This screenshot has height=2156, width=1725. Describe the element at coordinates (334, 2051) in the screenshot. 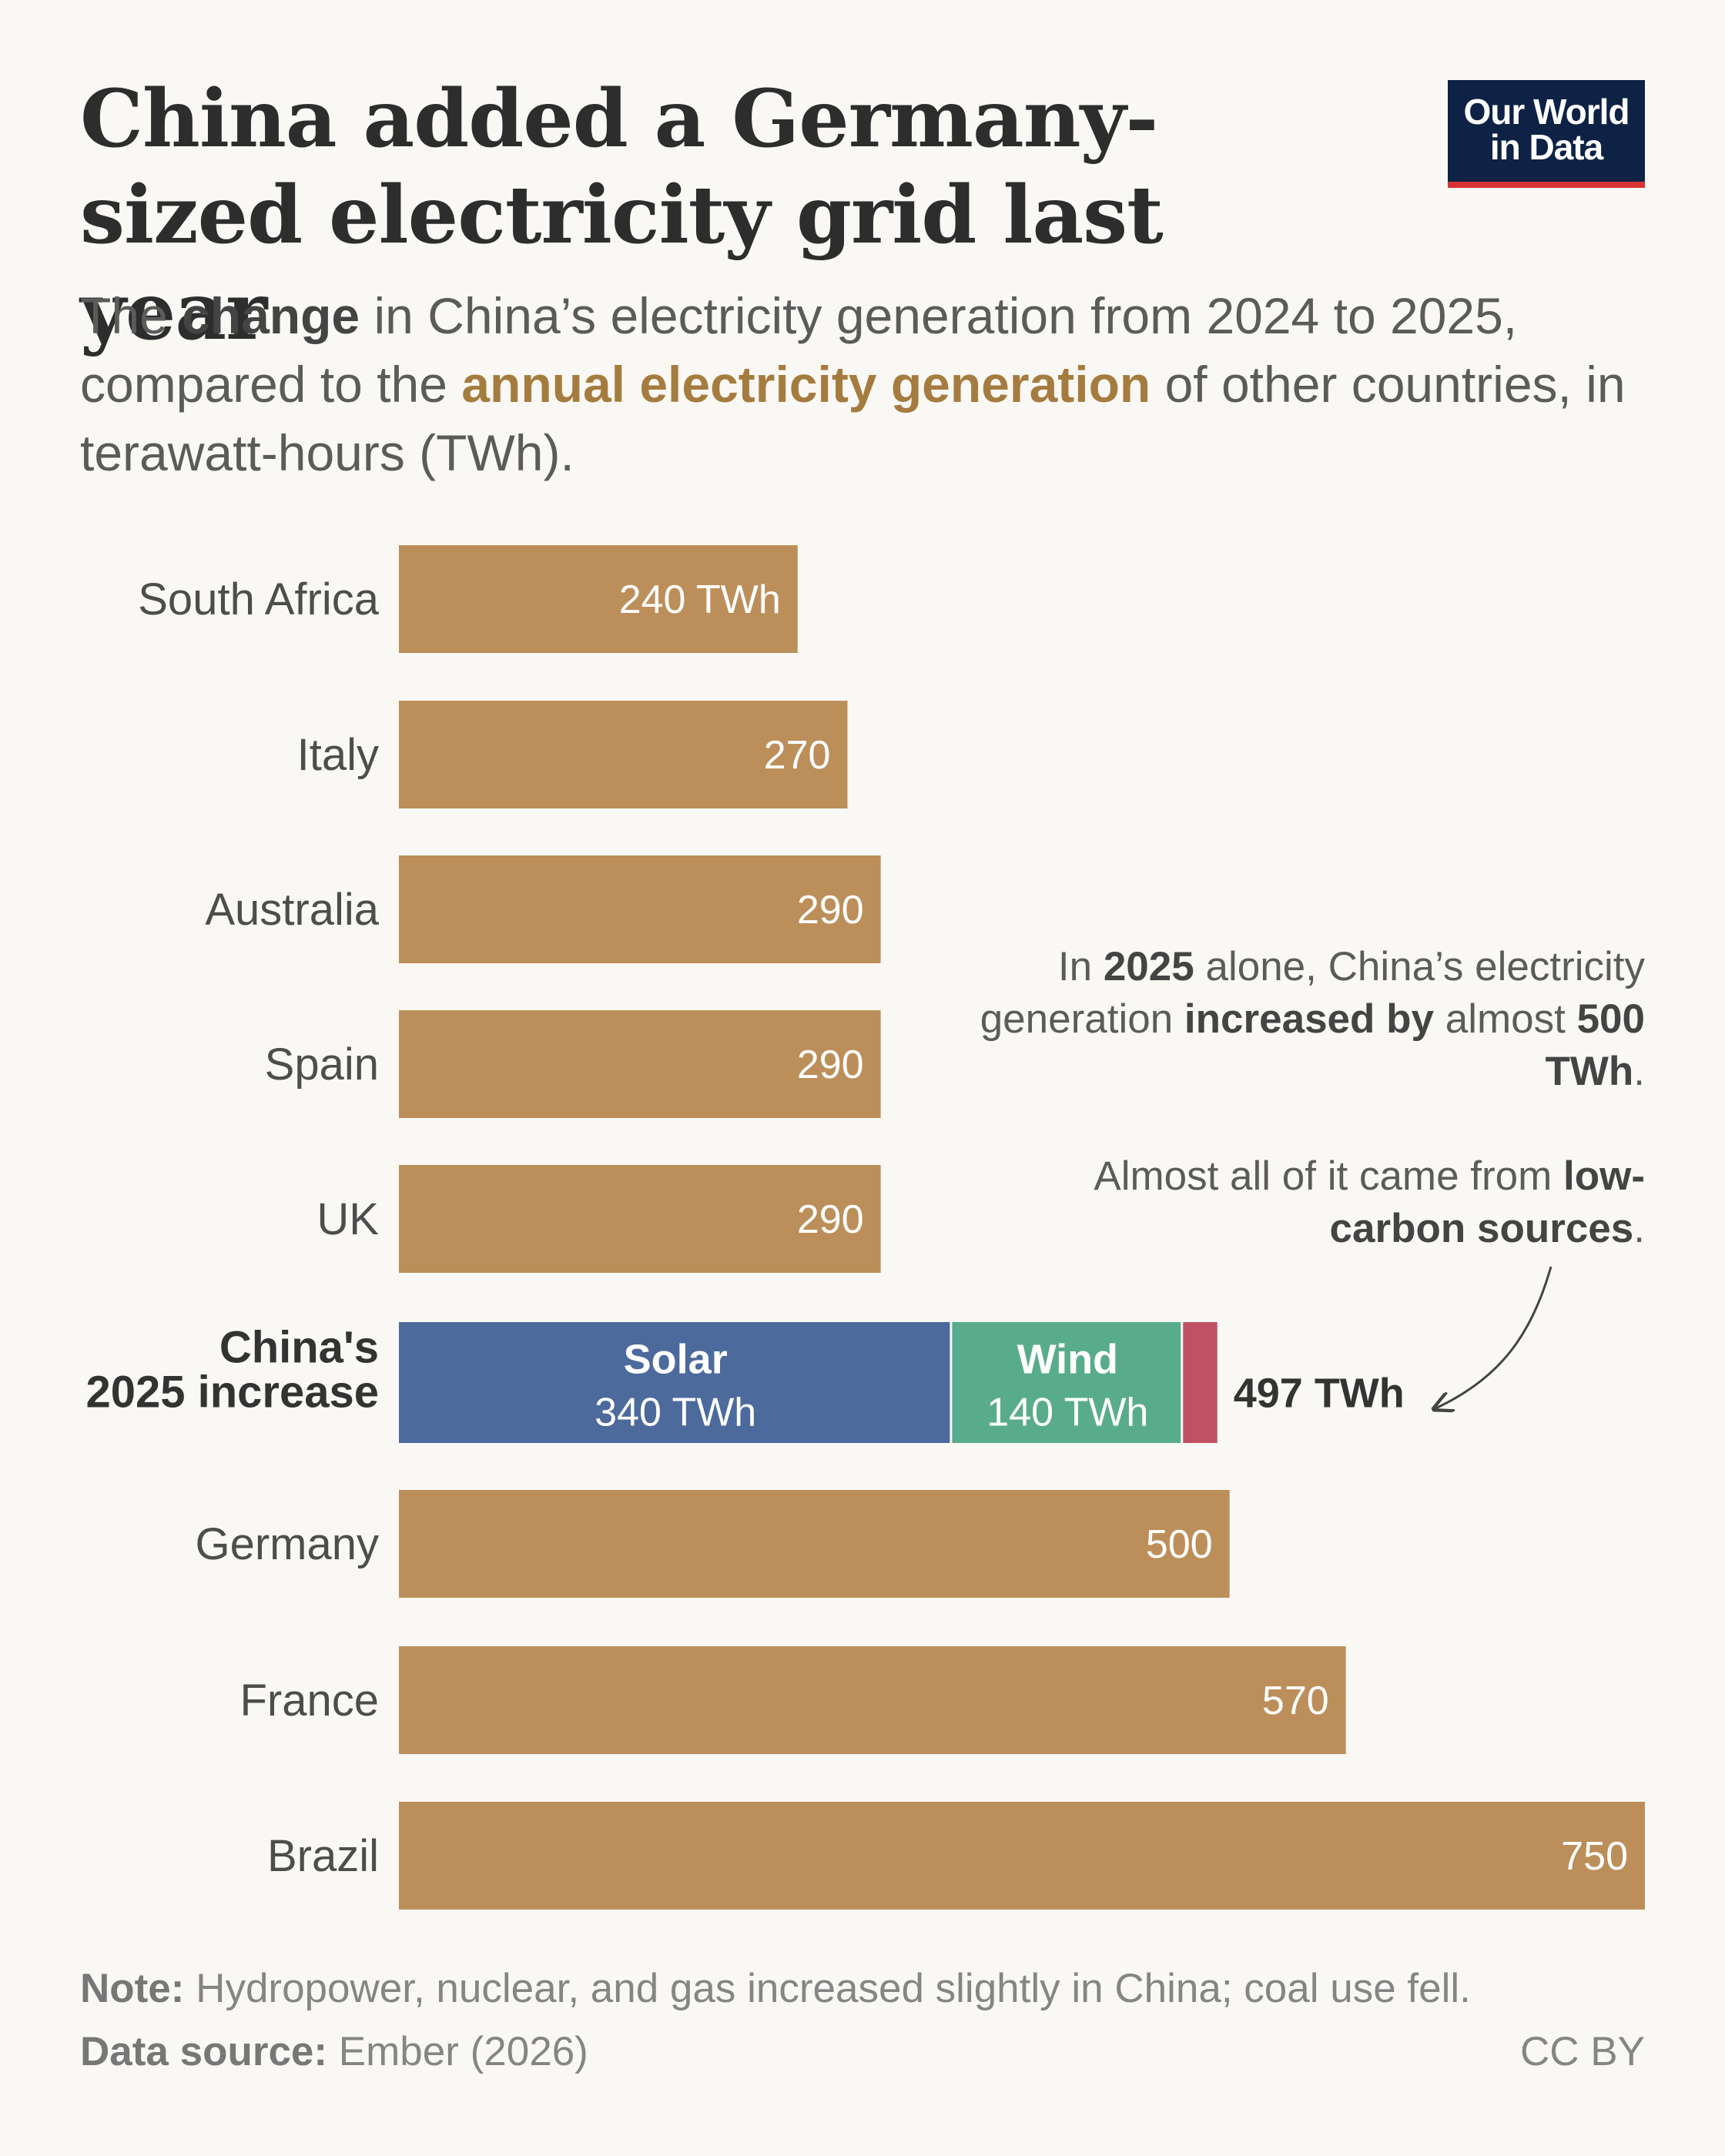

I see `footer-source: Data source: Ember (2026)` at that location.